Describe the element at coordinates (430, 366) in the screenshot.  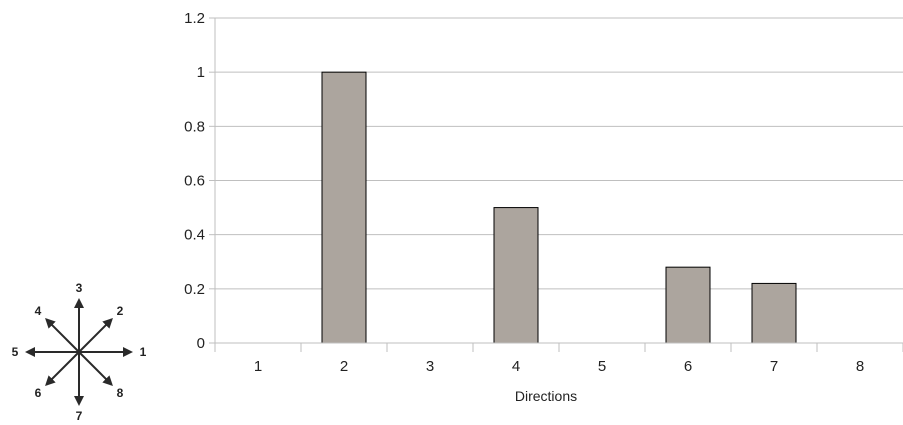
I see `x-tick-label: 3` at that location.